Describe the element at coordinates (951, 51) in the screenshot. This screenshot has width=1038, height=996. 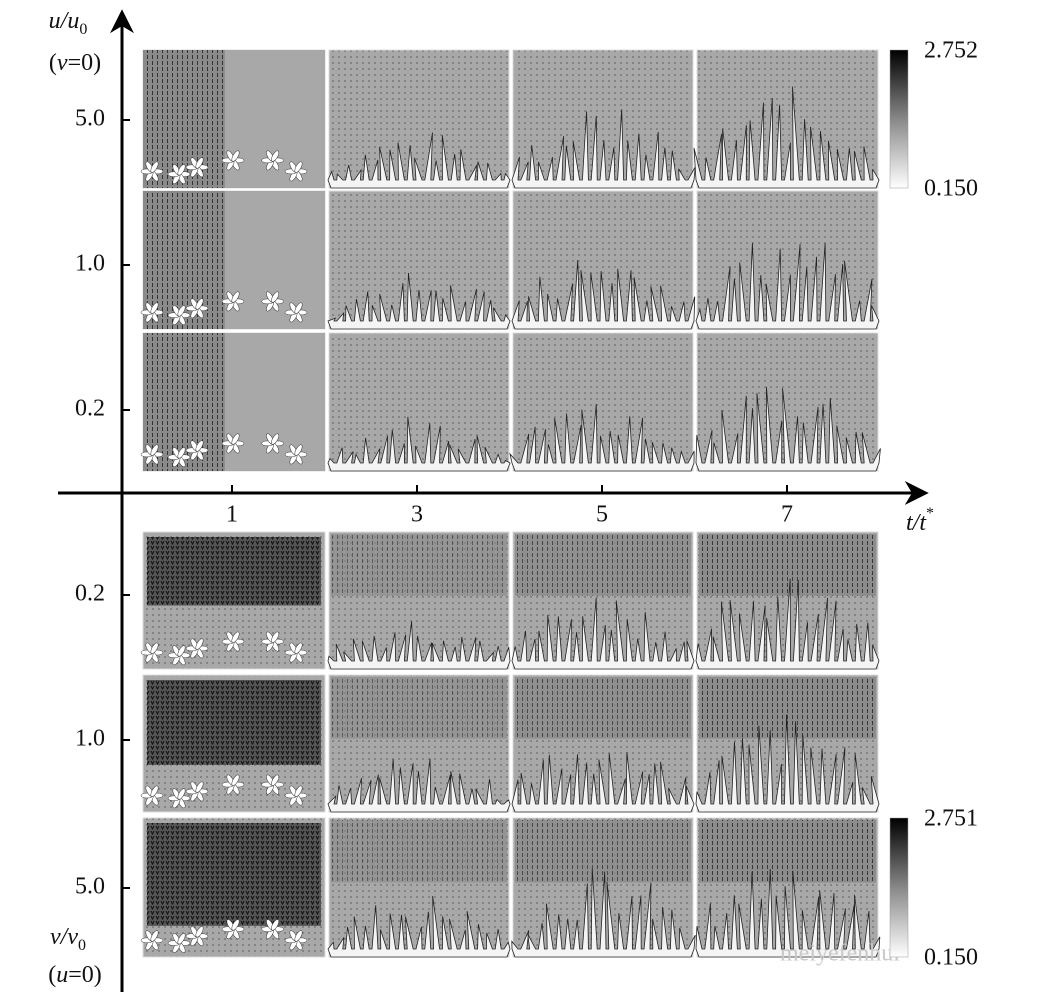
I see `colorbar-max: 2.752` at that location.